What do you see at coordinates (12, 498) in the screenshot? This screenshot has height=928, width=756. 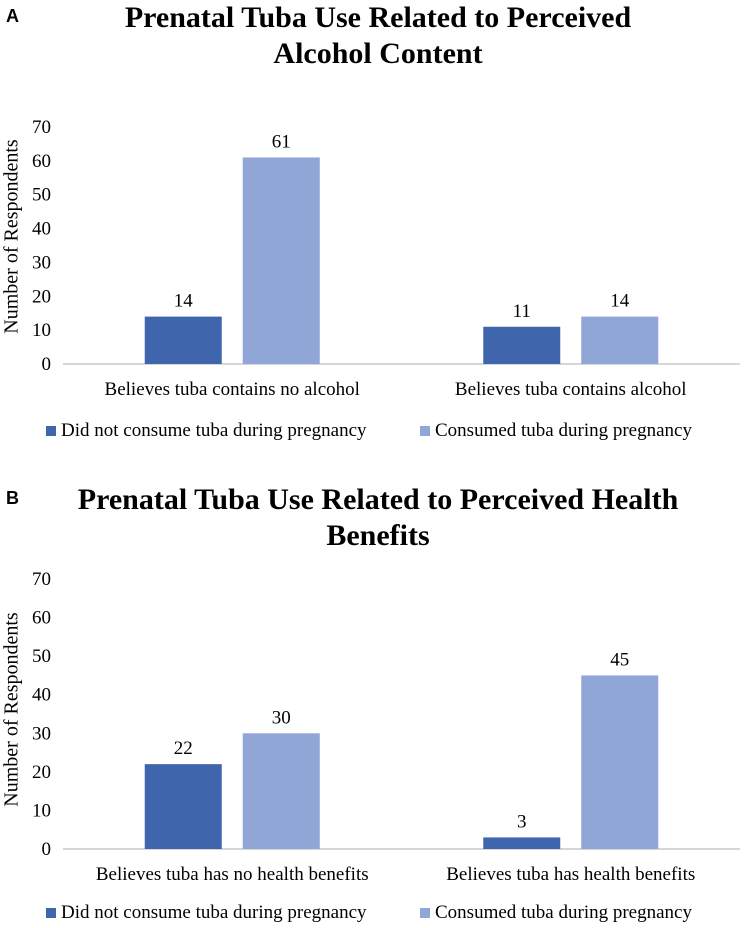 I see `panel-letter-b: B` at bounding box center [12, 498].